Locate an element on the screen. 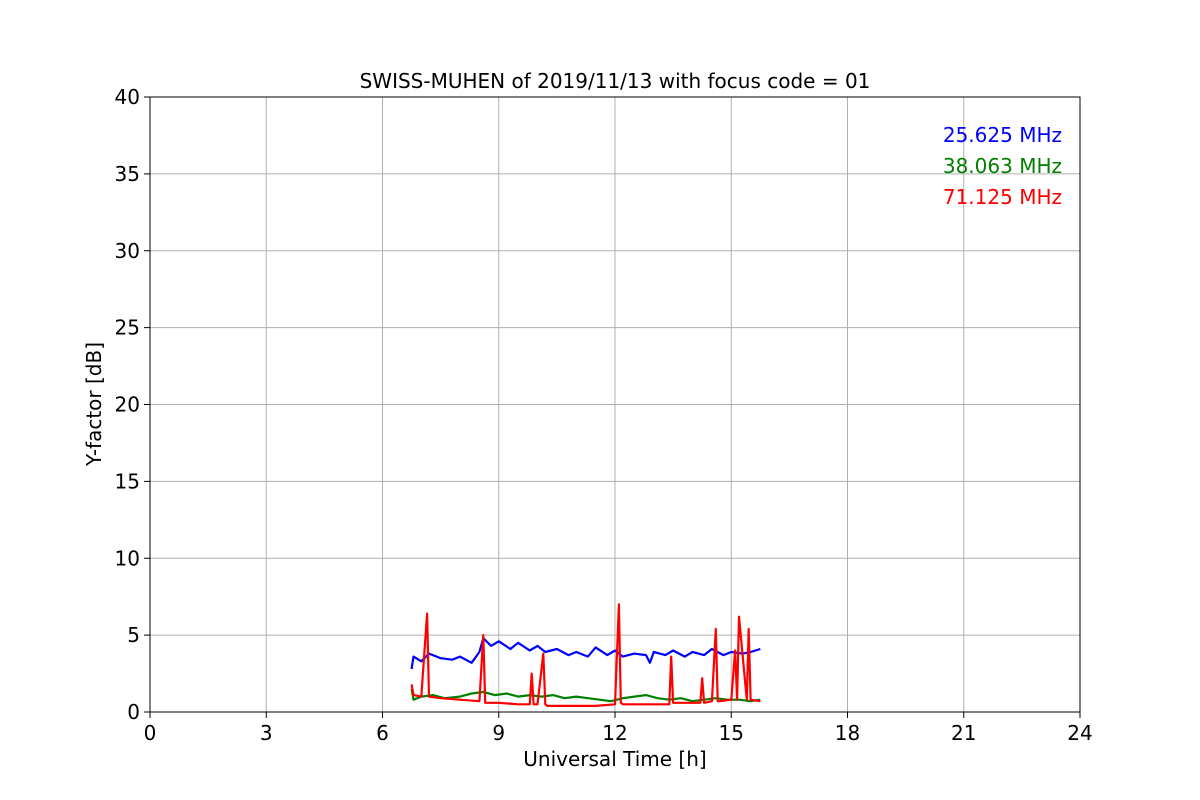 The height and width of the screenshot is (800, 1200). y-axis-label: Y-factor [dB] is located at coordinates (94, 404).